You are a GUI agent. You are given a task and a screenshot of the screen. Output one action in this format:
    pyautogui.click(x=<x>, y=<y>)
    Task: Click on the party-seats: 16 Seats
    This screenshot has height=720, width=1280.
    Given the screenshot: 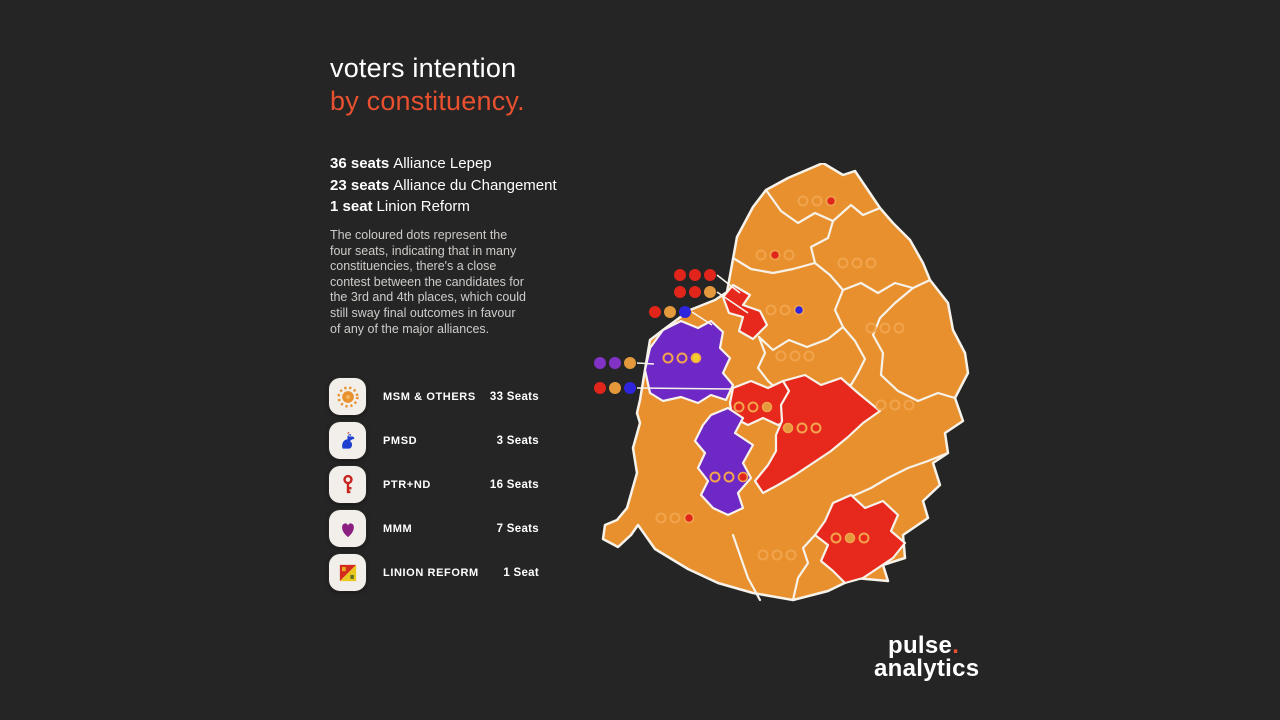 What is the action you would take?
    pyautogui.click(x=514, y=484)
    